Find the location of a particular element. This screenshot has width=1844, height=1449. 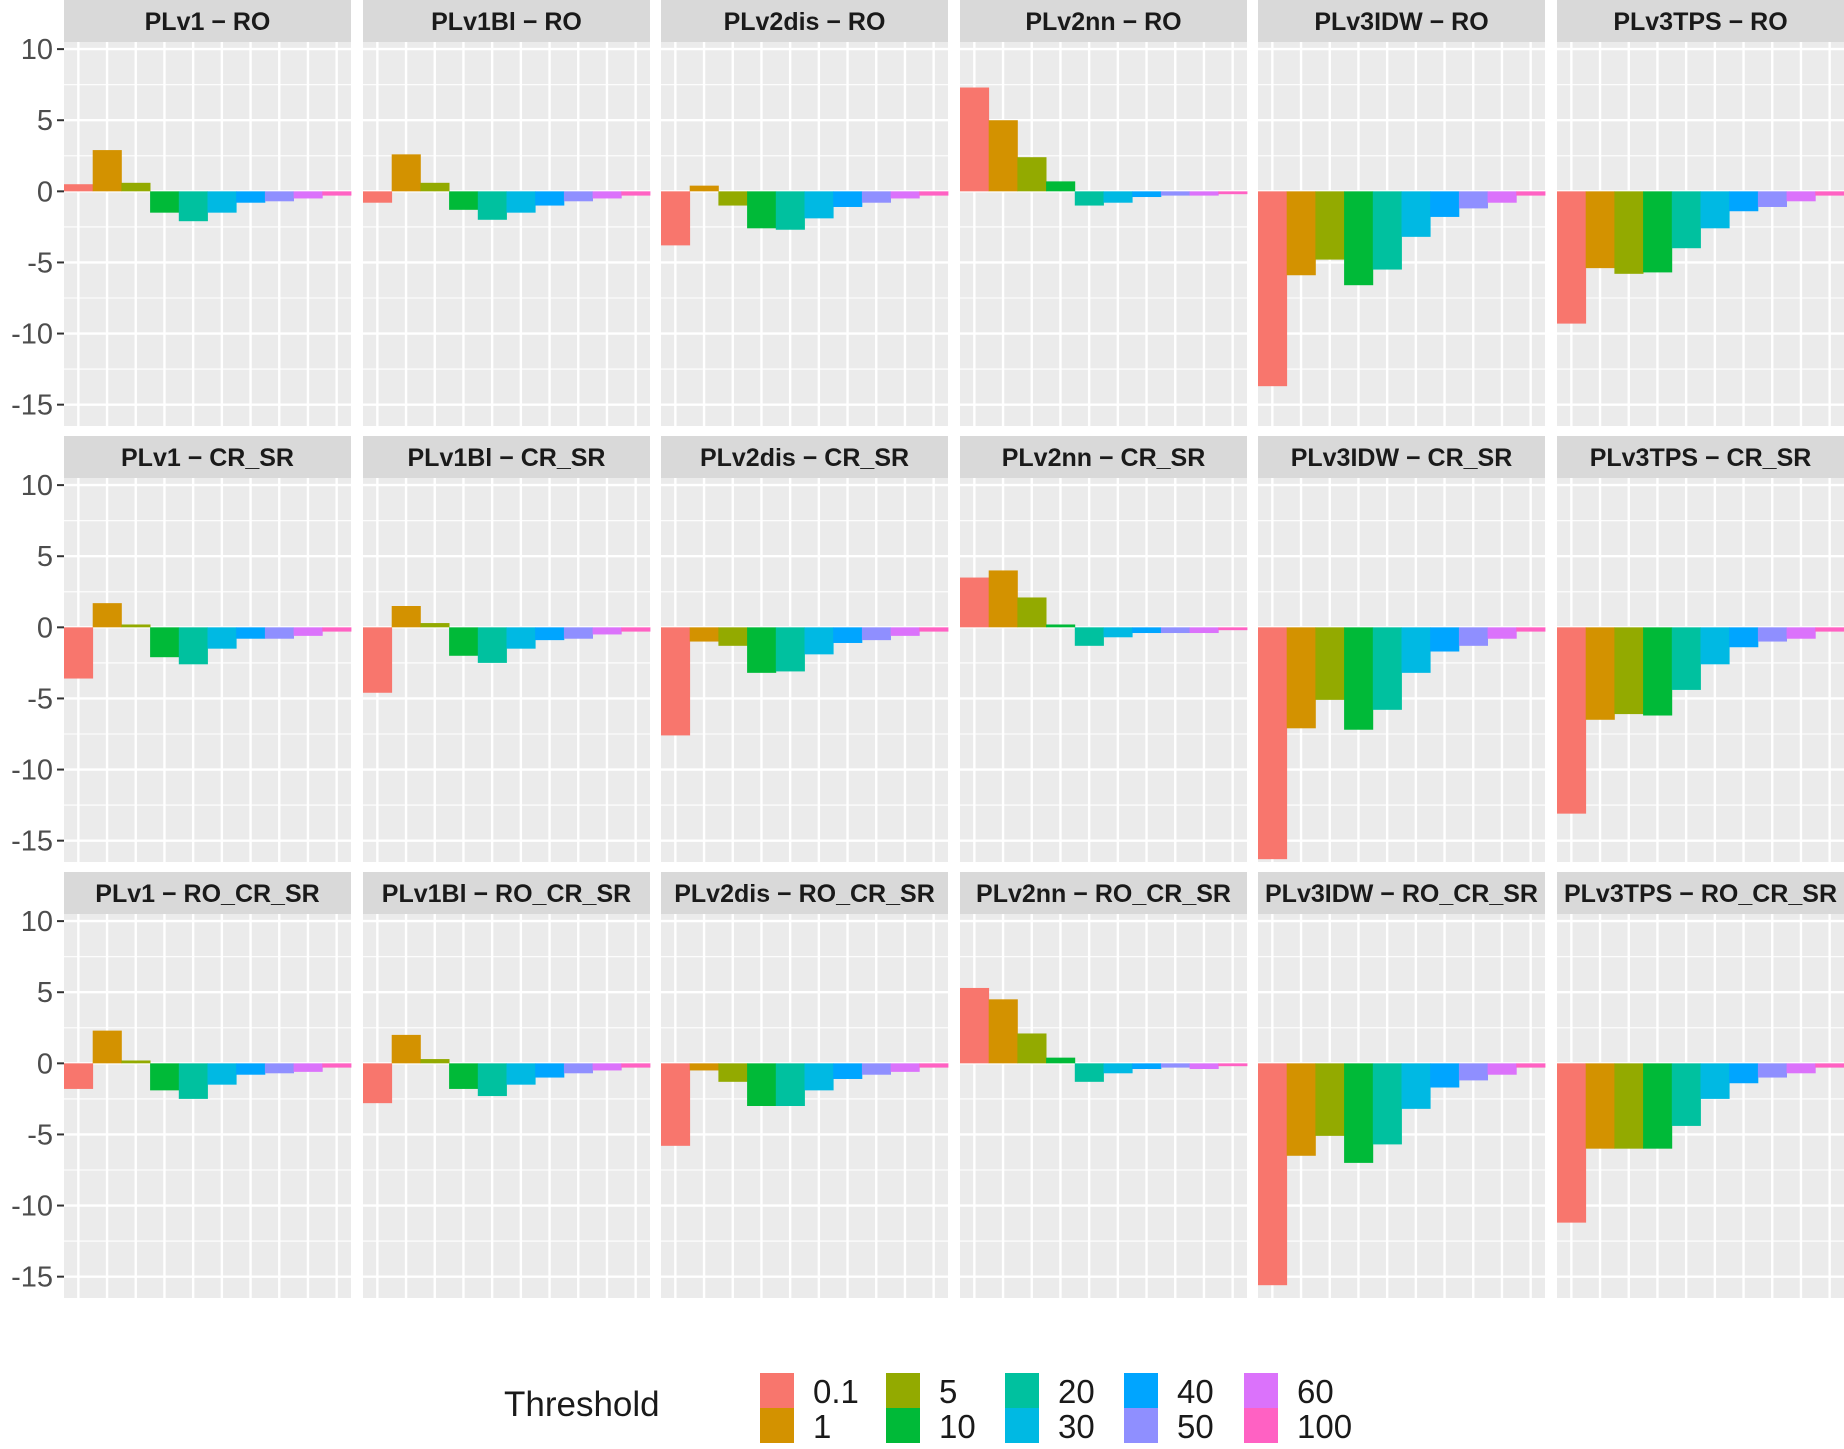

y-tick-label: 5 is located at coordinates (45, 993).